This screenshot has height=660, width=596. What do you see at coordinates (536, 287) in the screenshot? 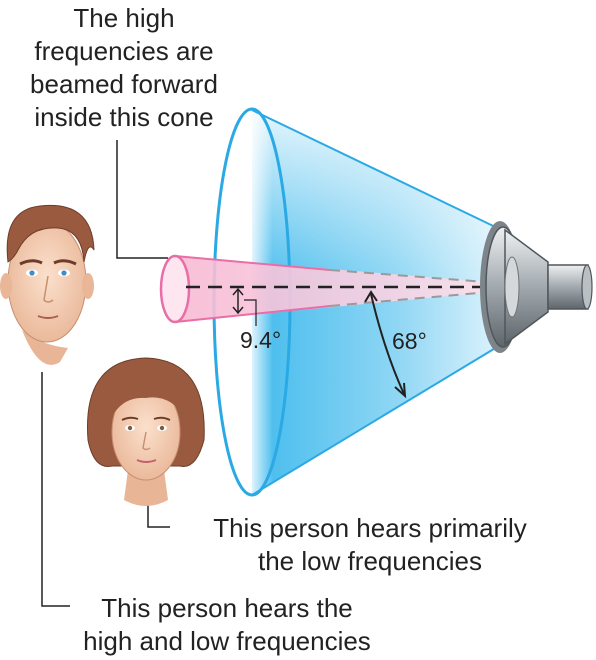
I see `loudspeaker` at bounding box center [536, 287].